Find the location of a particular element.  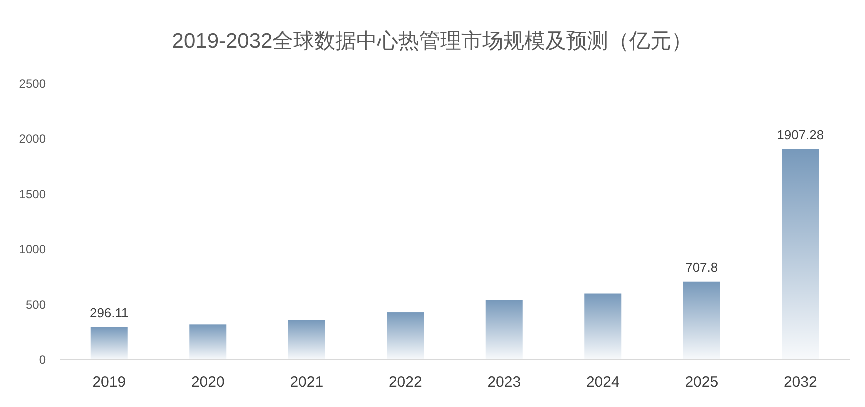

x-tick-label: 2019 is located at coordinates (109, 382).